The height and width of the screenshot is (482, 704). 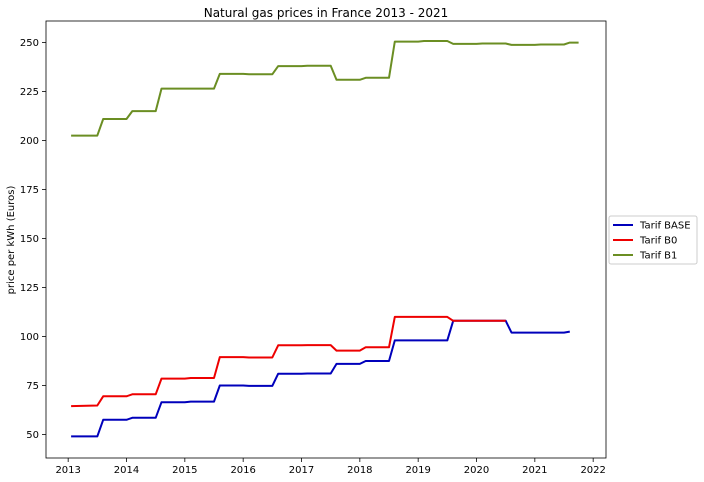 What do you see at coordinates (592, 470) in the screenshot?
I see `x-tick-label: 2022` at bounding box center [592, 470].